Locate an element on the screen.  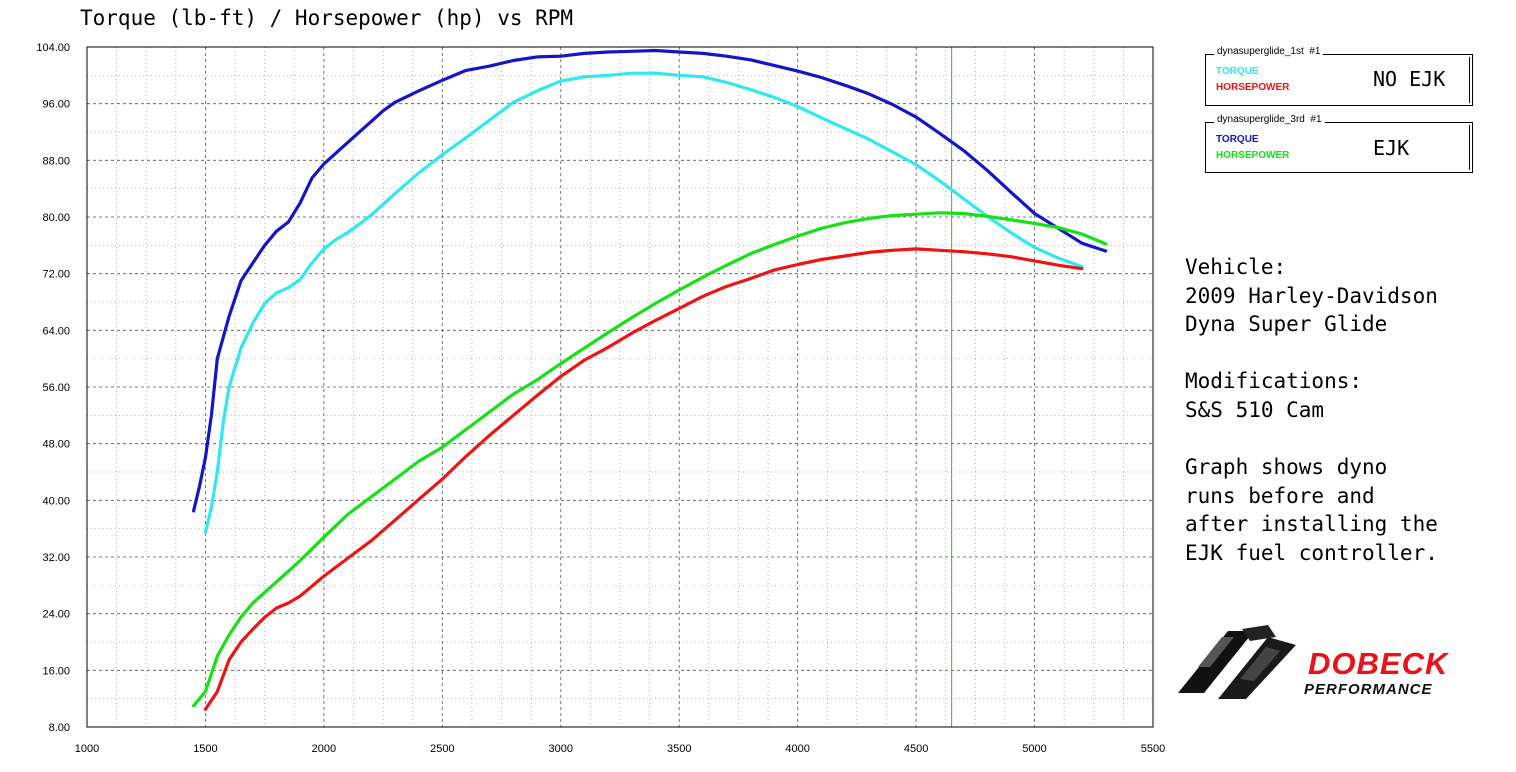
legend-tag: NO EJK is located at coordinates (1409, 79).